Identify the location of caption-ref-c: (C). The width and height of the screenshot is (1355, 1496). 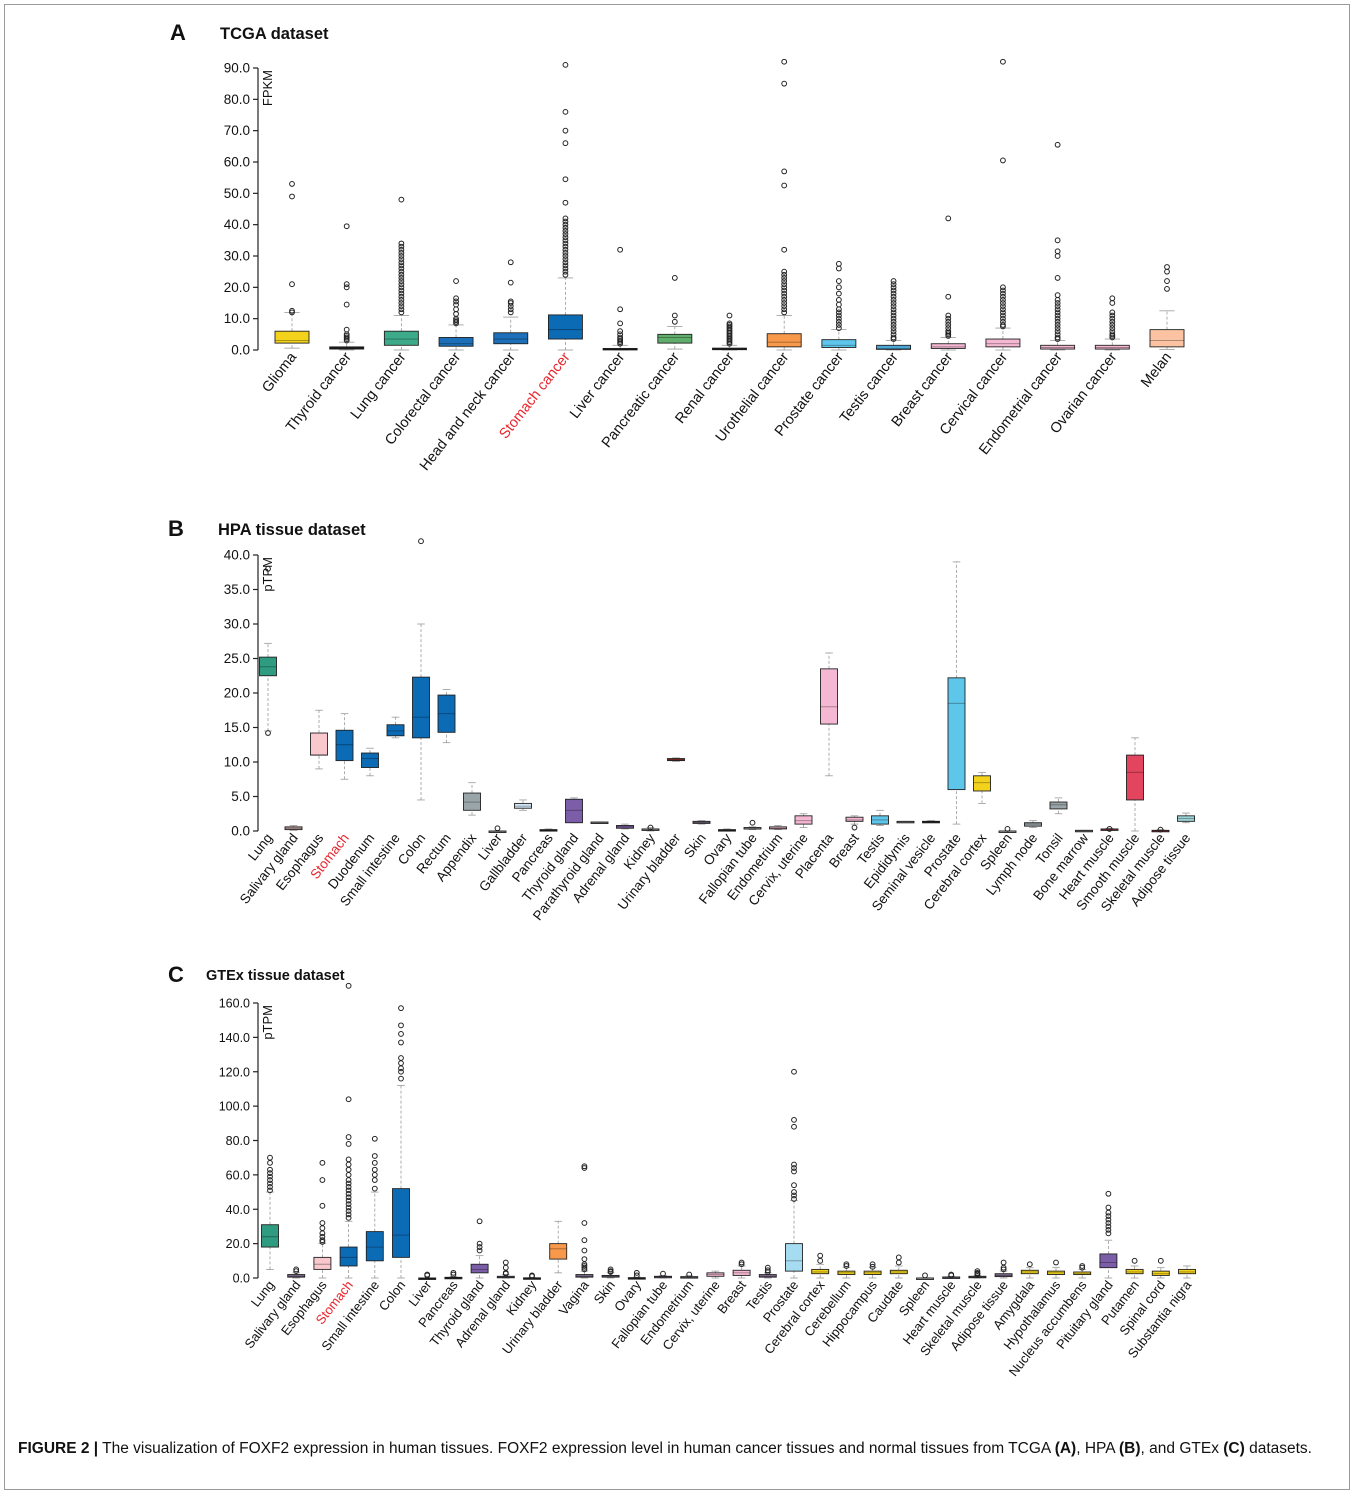
(1234, 1448).